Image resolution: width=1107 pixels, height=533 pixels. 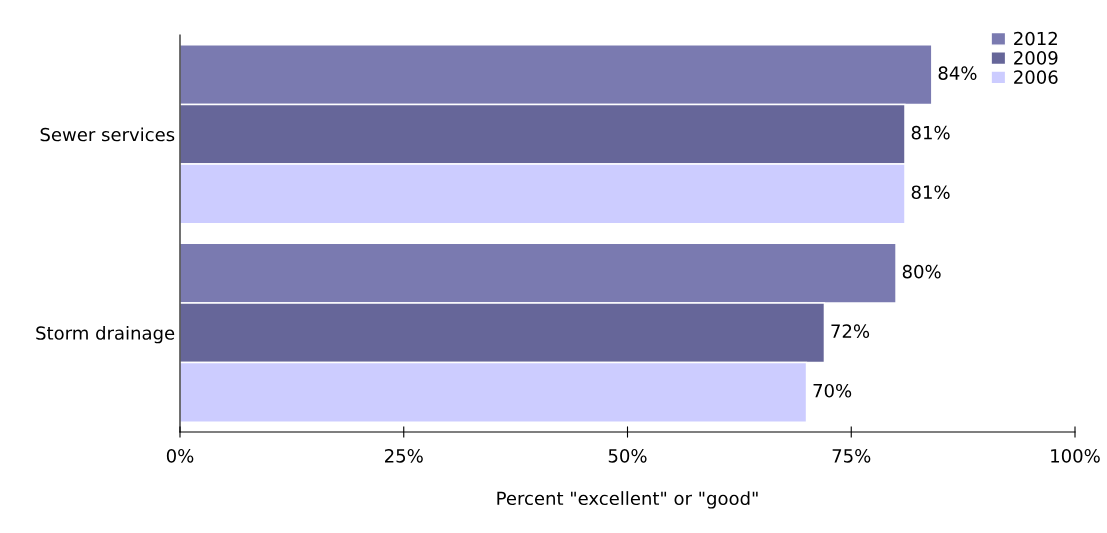 What do you see at coordinates (1075, 455) in the screenshot?
I see `x-tick-label: 100%` at bounding box center [1075, 455].